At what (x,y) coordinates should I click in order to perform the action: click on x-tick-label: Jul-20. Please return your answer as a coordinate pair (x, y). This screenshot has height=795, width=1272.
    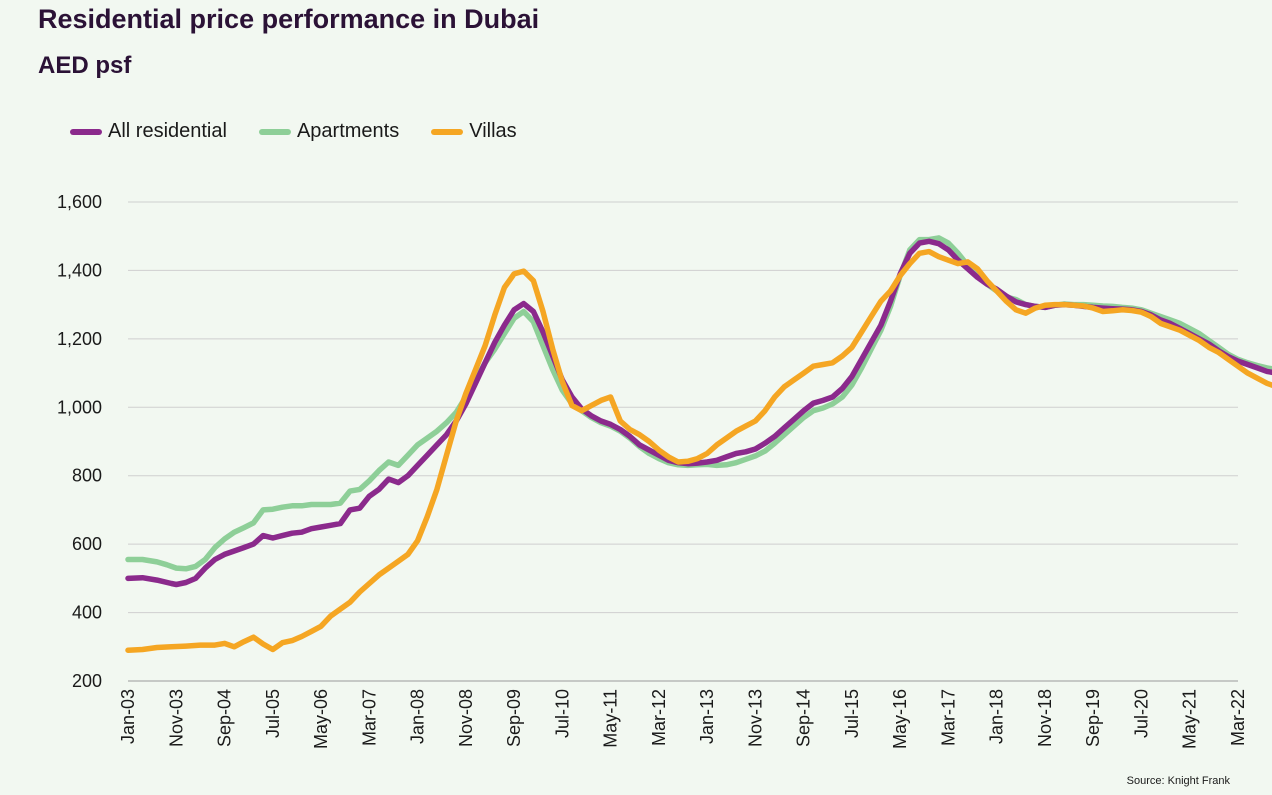
    Looking at the image, I should click on (1141, 713).